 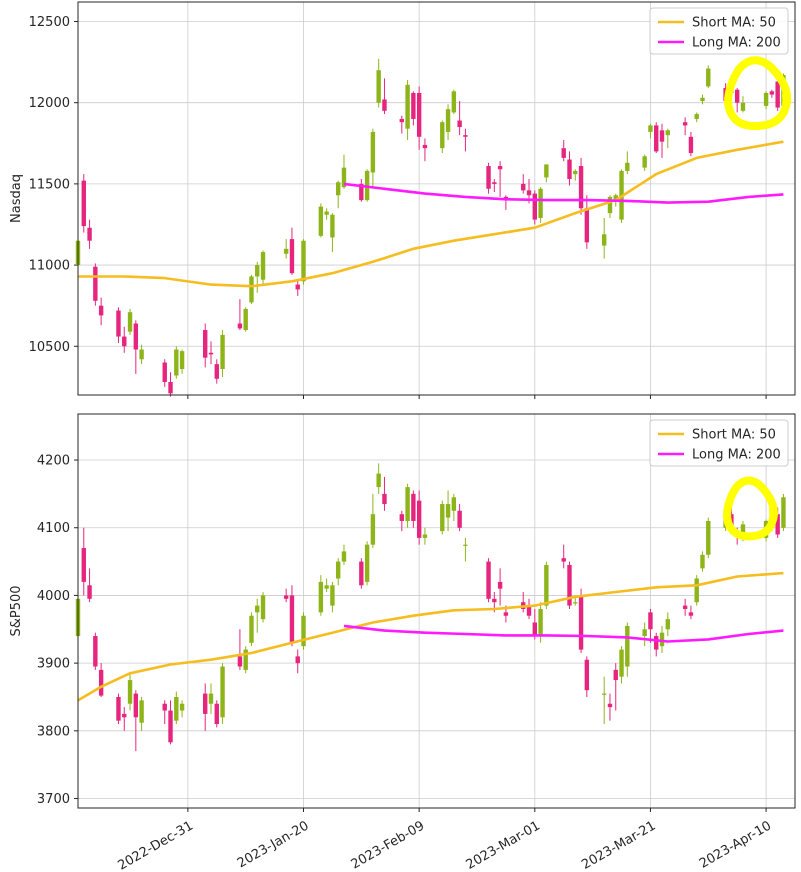 I want to click on y-tick-label: 4000, so click(x=53, y=596).